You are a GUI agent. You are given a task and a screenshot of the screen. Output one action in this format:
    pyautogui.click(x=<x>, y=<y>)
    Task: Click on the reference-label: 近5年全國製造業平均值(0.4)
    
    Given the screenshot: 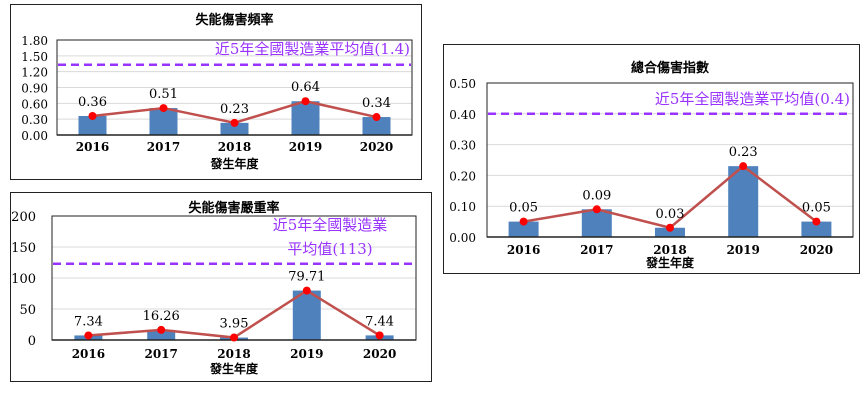 What is the action you would take?
    pyautogui.click(x=752, y=99)
    